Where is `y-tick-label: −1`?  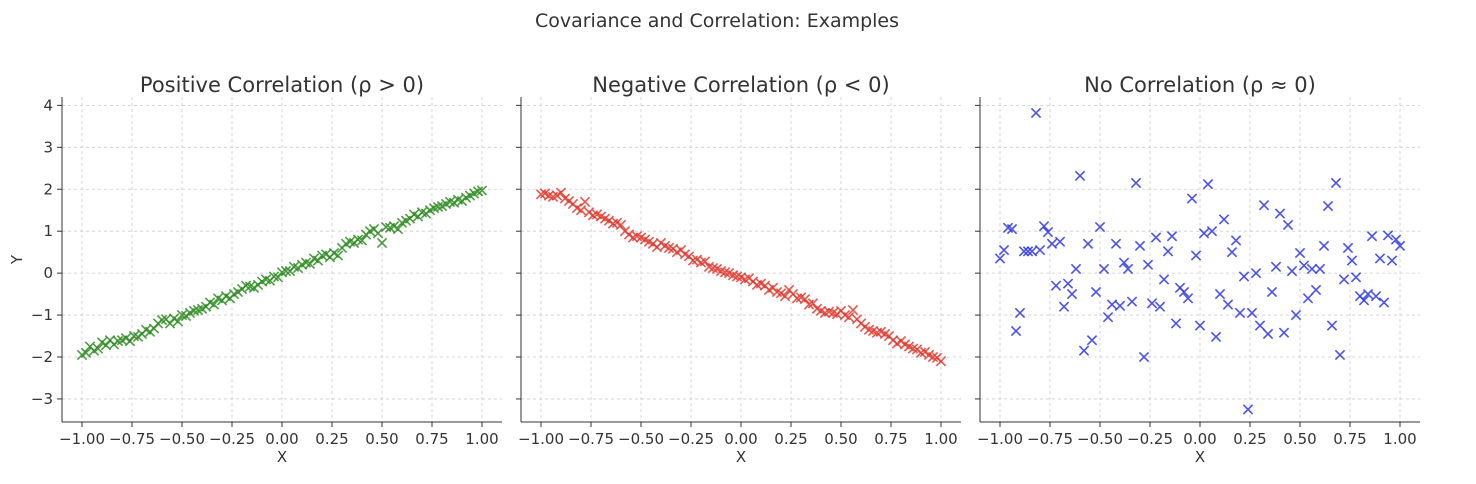 y-tick-label: −1 is located at coordinates (42, 315).